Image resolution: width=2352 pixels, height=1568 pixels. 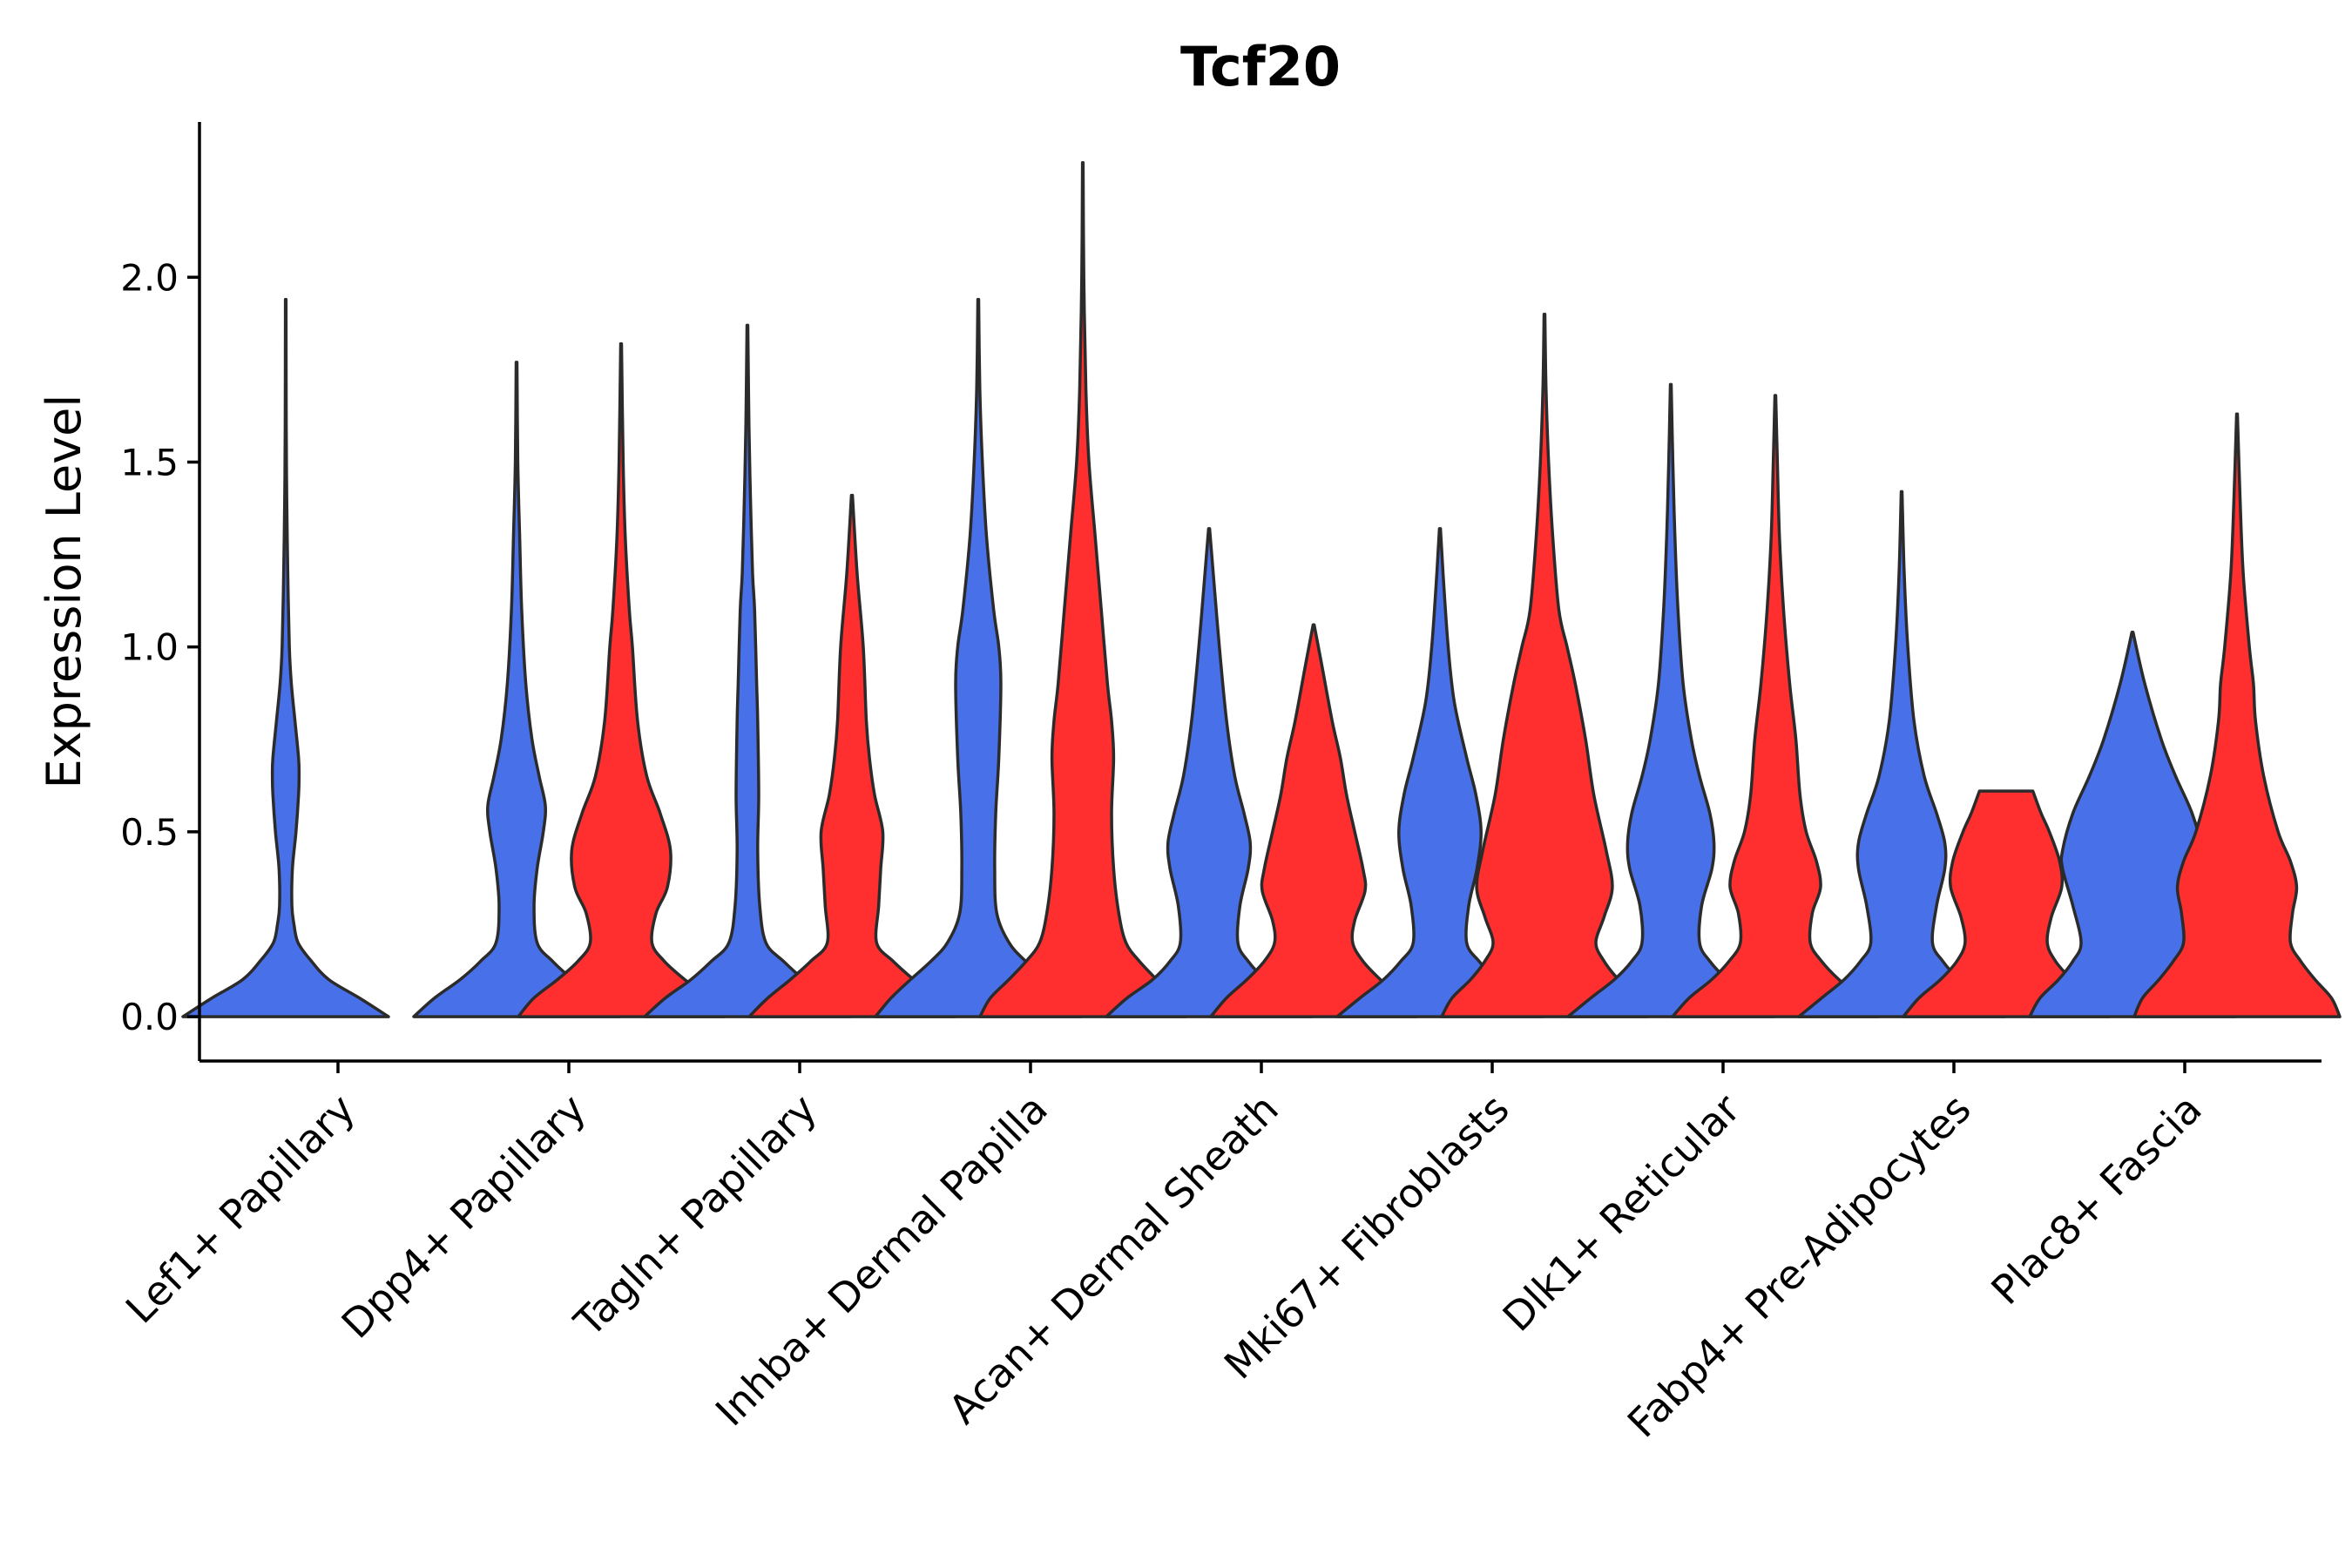 What do you see at coordinates (695, 1216) in the screenshot?
I see `x-category-label: Tagln+ Papillary` at bounding box center [695, 1216].